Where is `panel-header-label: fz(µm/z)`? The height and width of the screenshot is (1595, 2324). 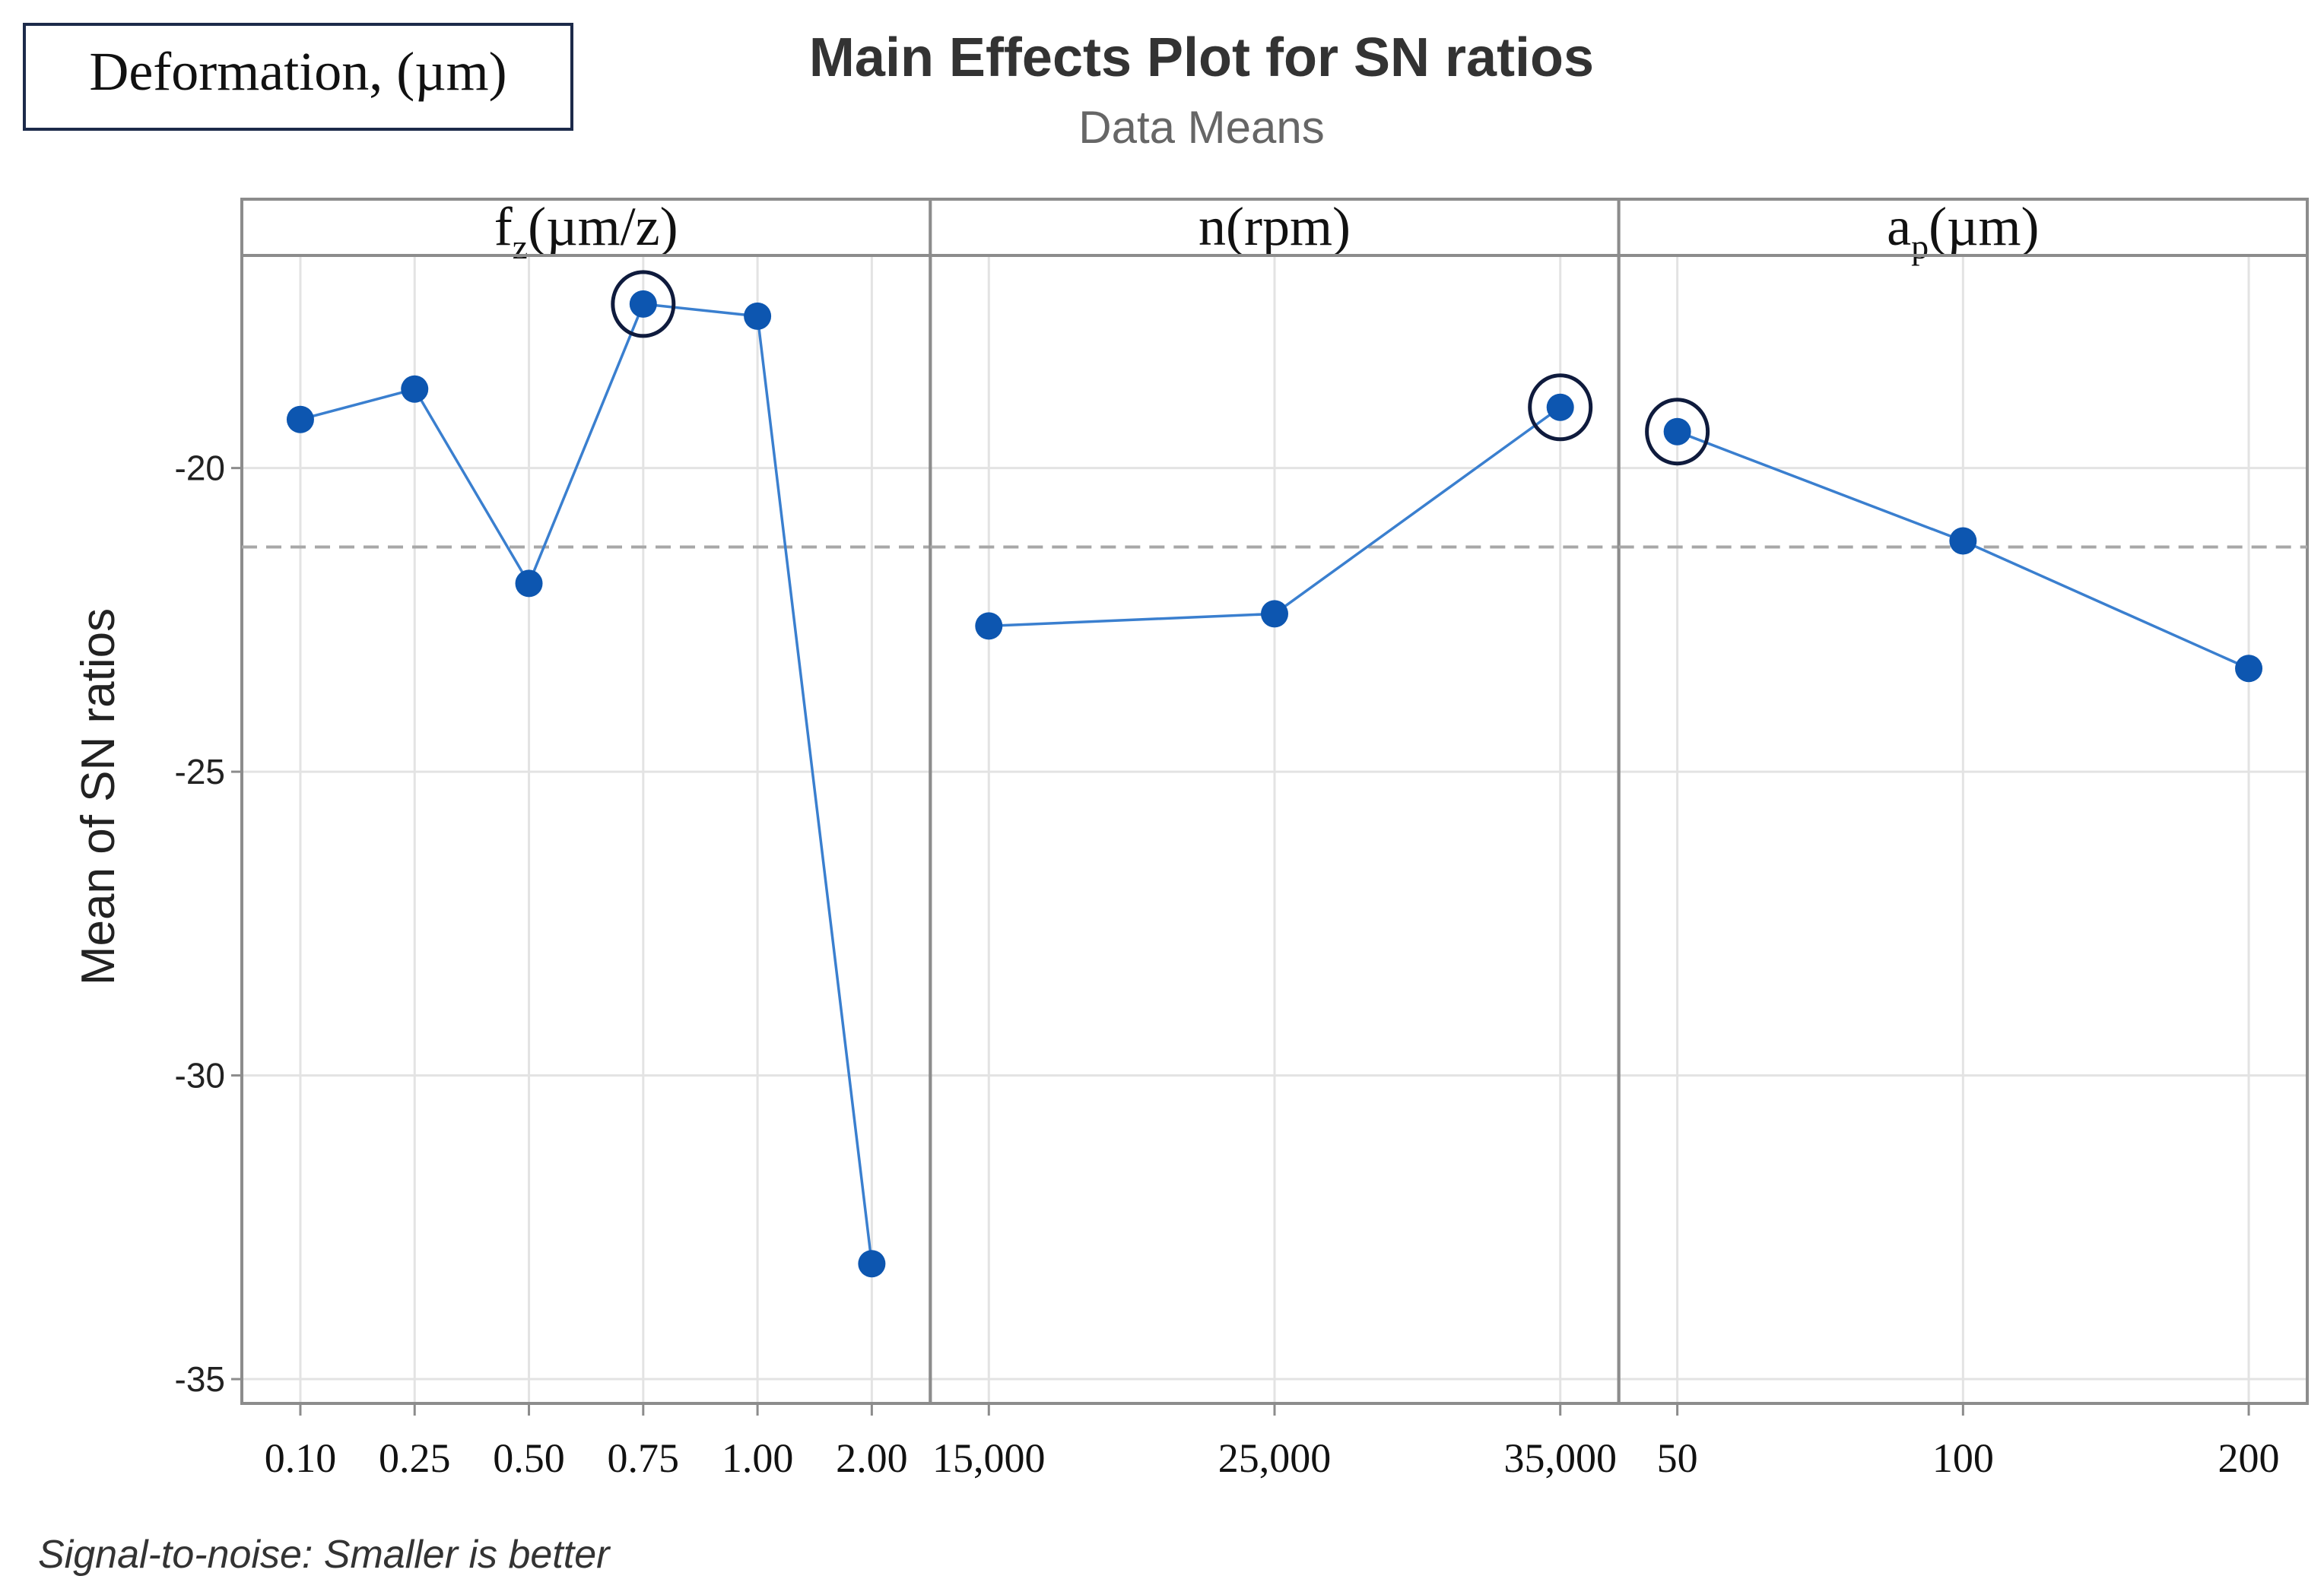
panel-header-label: fz(µm/z) is located at coordinates (586, 231).